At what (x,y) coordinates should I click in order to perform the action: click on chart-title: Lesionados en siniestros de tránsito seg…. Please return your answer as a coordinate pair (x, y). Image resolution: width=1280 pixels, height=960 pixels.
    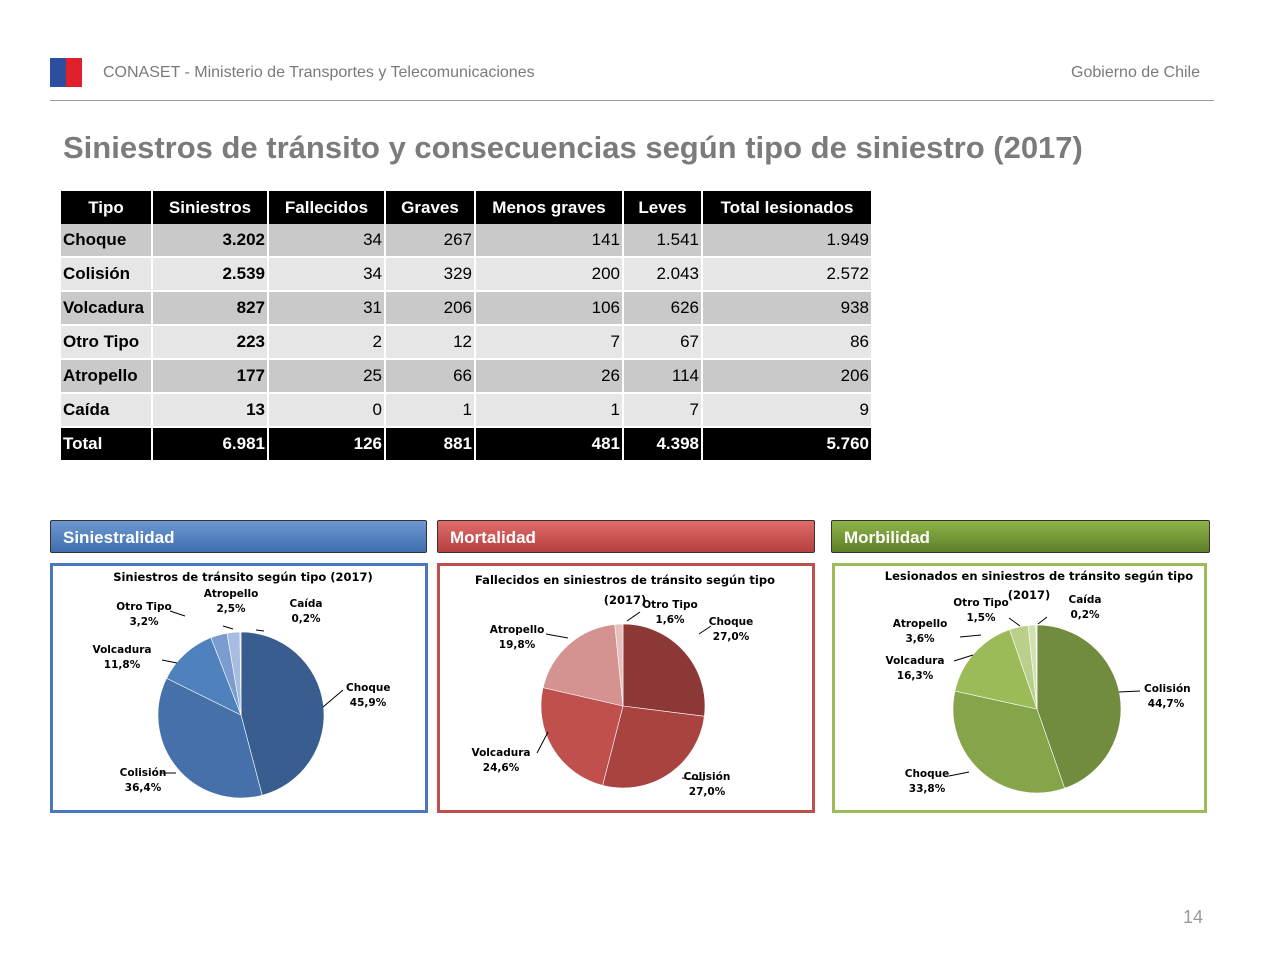
    Looking at the image, I should click on (1039, 576).